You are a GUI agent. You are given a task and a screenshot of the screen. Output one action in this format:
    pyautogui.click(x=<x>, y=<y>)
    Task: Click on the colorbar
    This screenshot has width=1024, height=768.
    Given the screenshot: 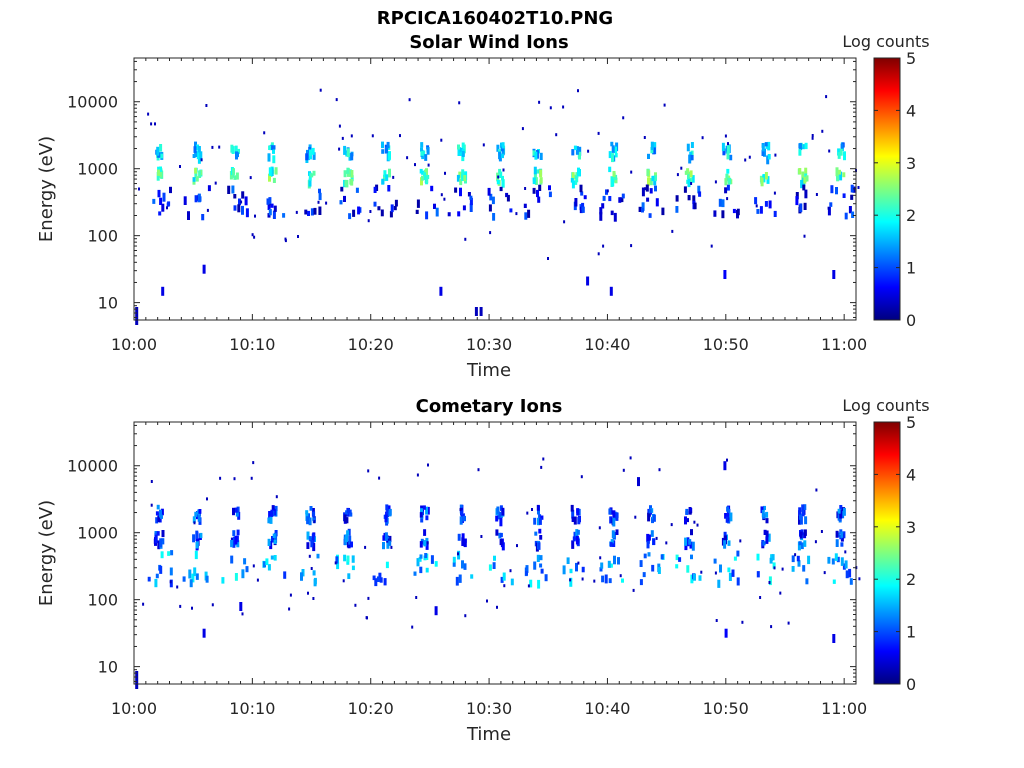 What is the action you would take?
    pyautogui.click(x=887, y=189)
    